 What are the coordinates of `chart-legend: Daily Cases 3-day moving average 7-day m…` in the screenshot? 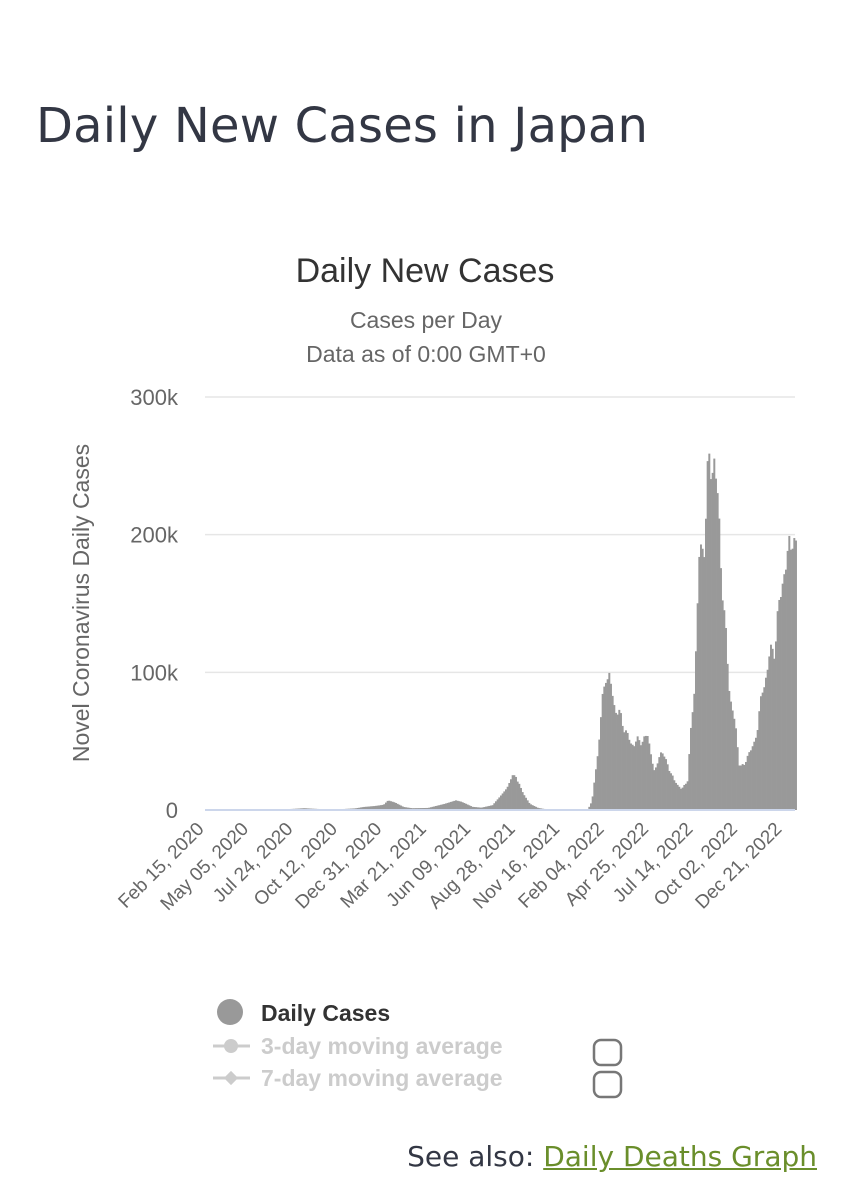 It's located at (418, 1049).